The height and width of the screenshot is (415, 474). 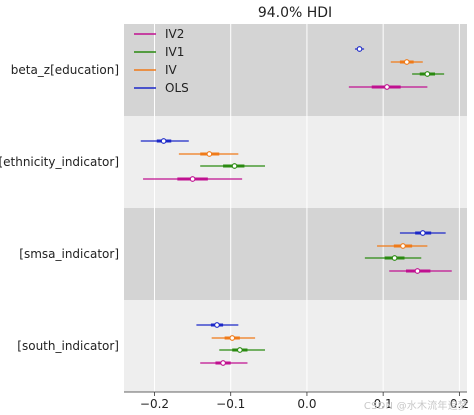 I want to click on x-tick-label: −0.1, so click(x=230, y=404).